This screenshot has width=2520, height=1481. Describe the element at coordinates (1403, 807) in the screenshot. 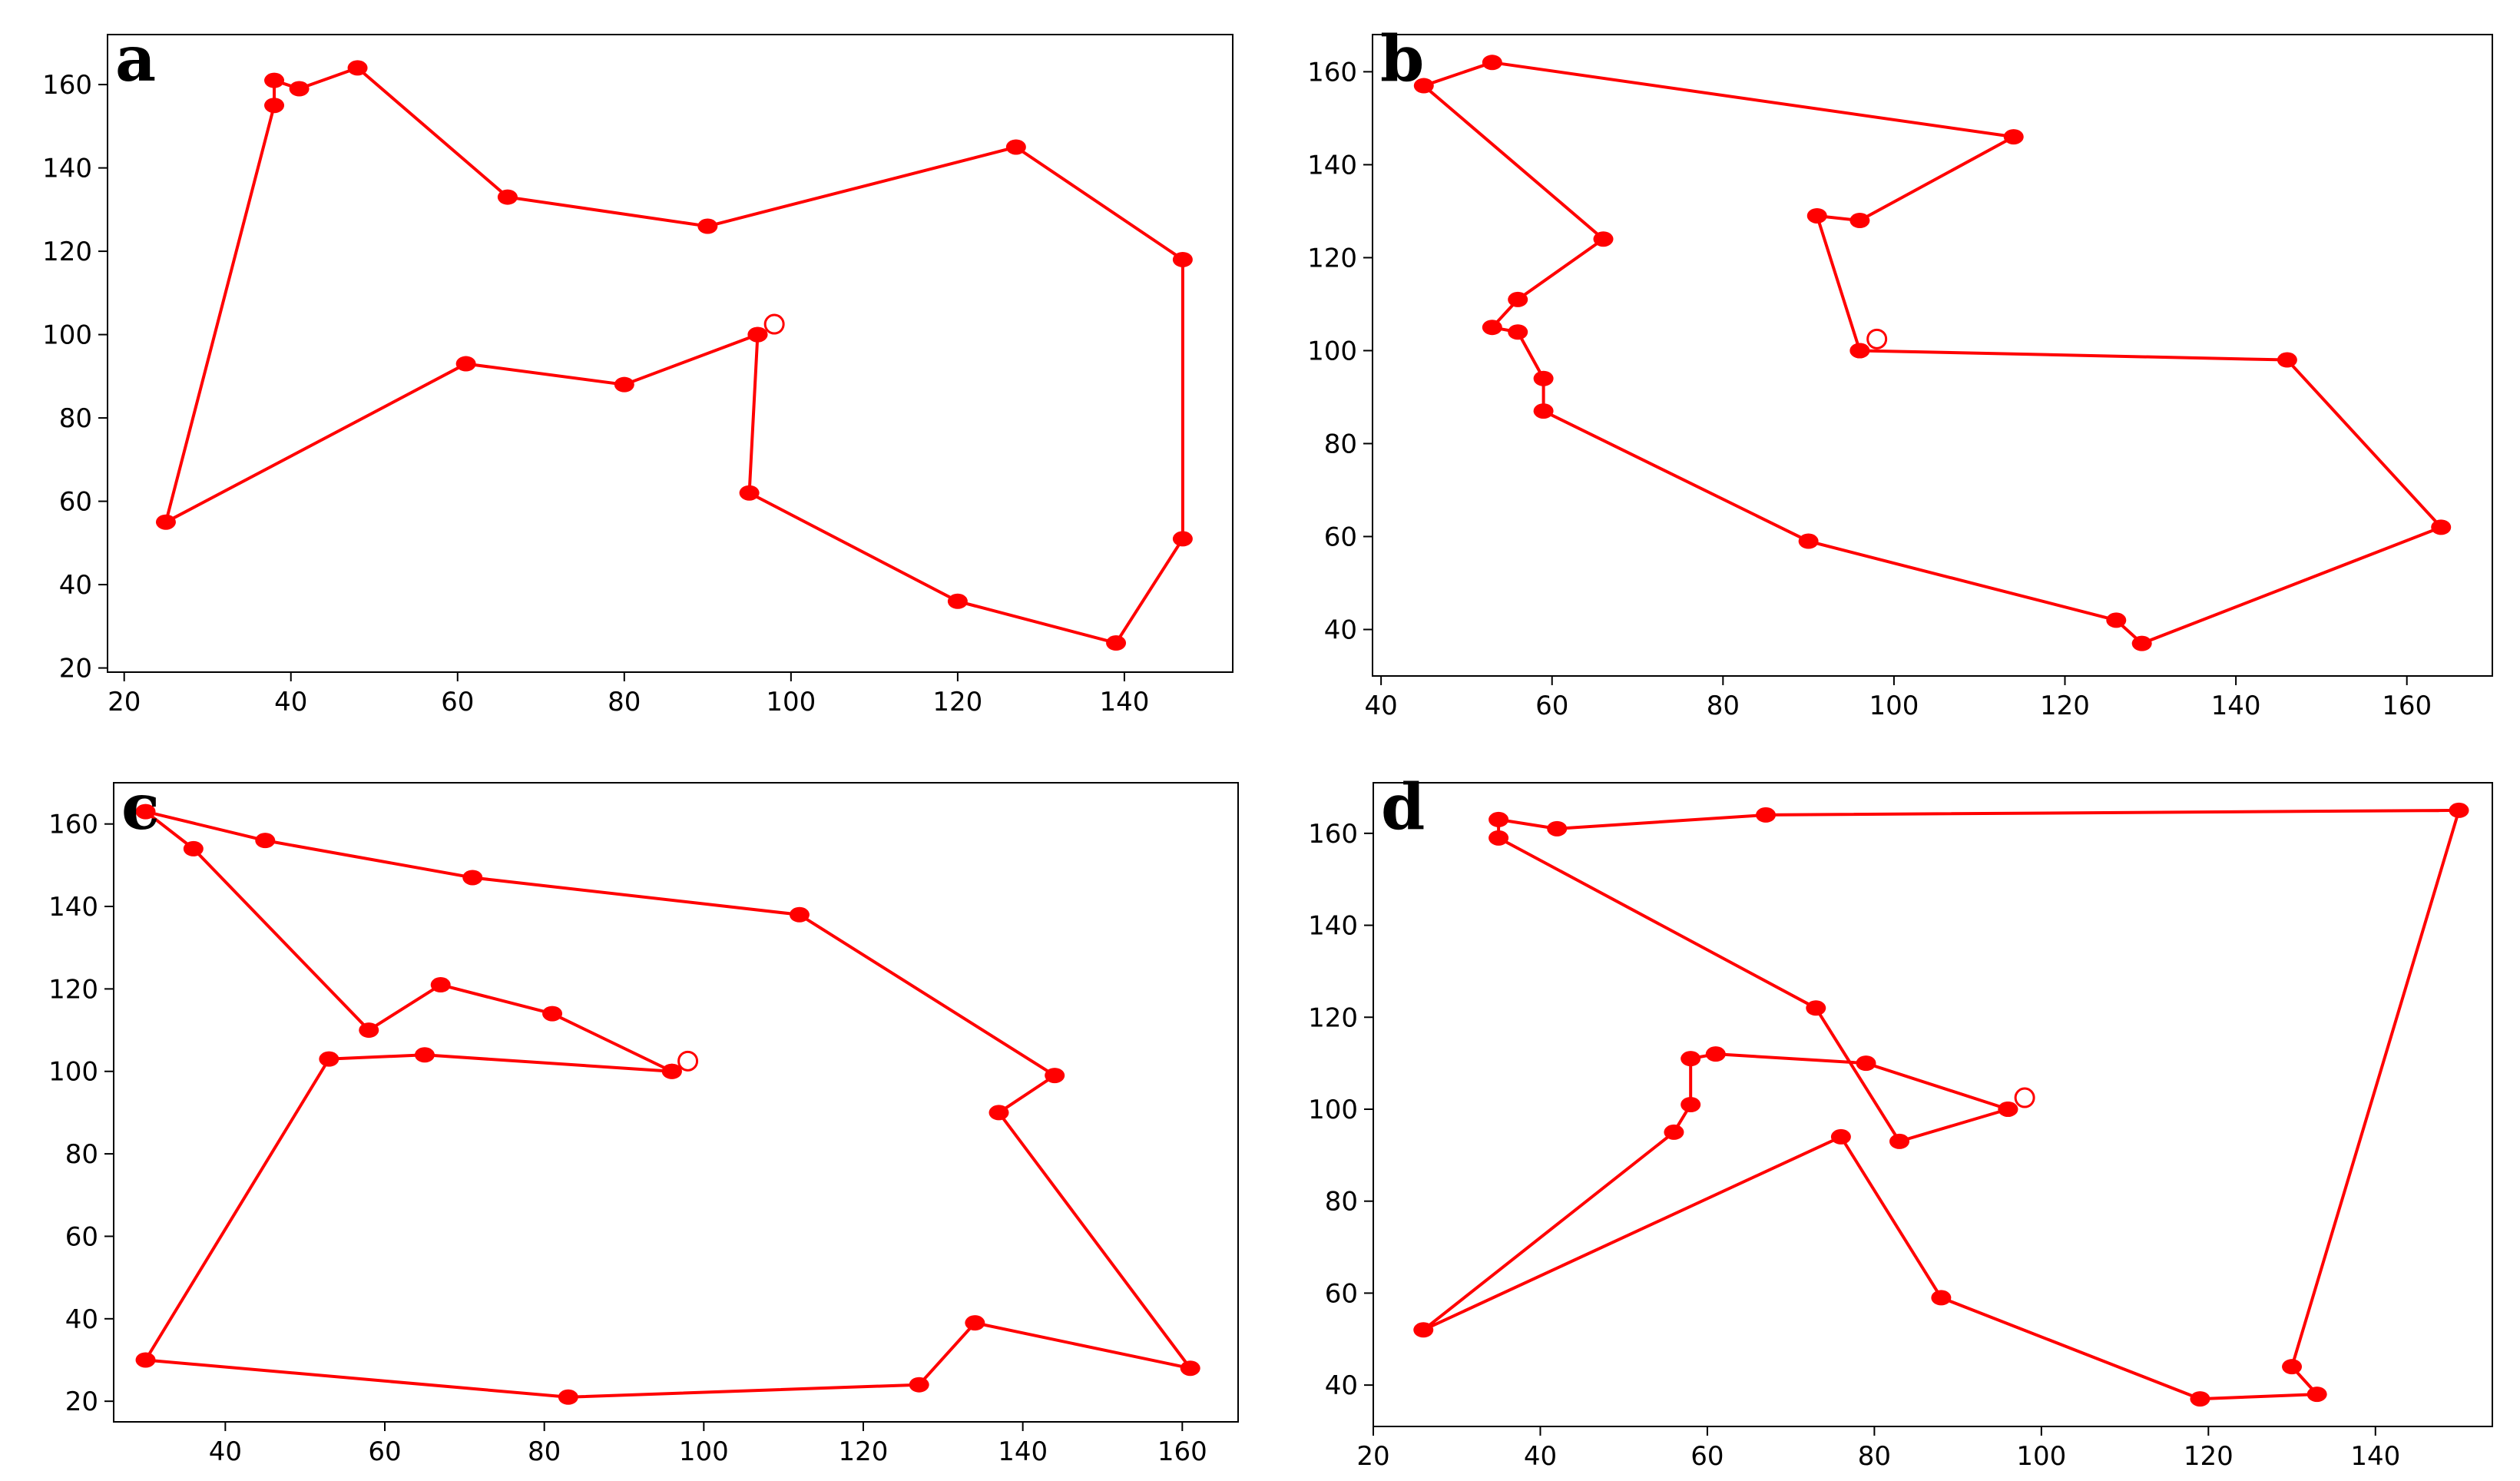

I see `panel-label: d` at that location.